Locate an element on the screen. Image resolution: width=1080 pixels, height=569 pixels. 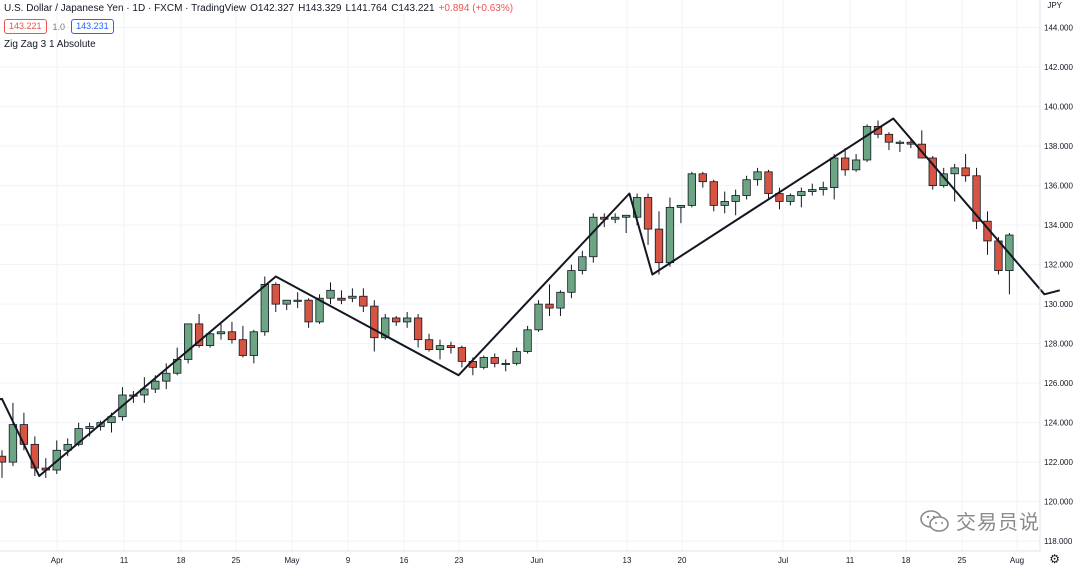
close-value: C143.221 is located at coordinates (413, 8).